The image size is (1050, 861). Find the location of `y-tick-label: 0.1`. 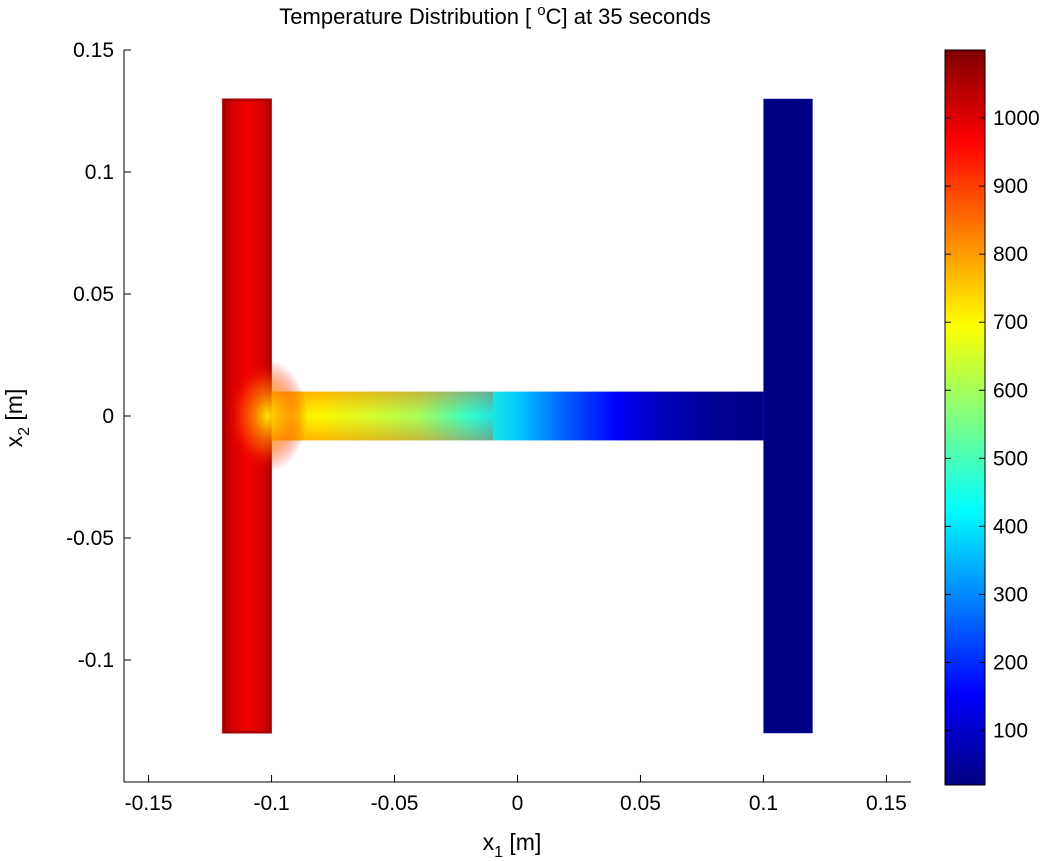

y-tick-label: 0.1 is located at coordinates (99, 172).